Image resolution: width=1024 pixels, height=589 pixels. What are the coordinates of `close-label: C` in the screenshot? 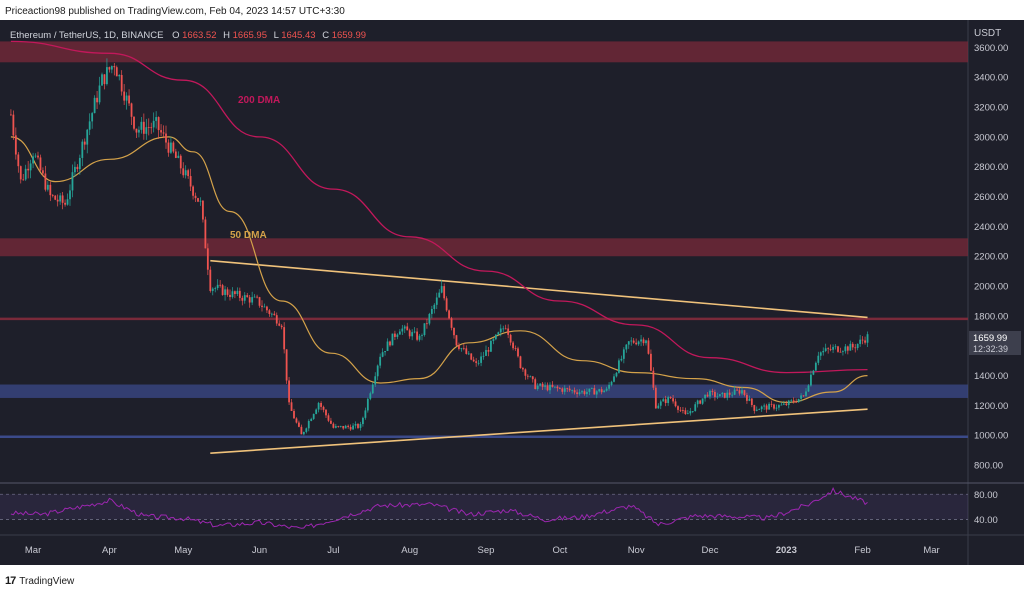 It's located at (325, 35).